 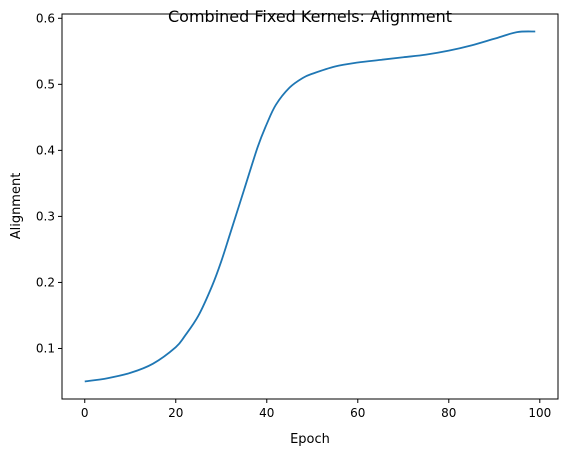 What do you see at coordinates (45, 150) in the screenshot?
I see `y-tick-label: 0.4` at bounding box center [45, 150].